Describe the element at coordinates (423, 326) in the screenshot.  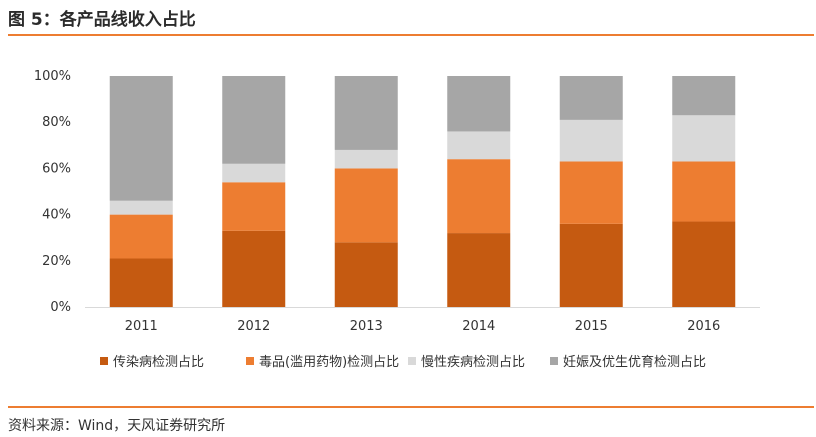
I see `x-axis-ticks: 2011 2012 2013 2014 2015 2016` at that location.